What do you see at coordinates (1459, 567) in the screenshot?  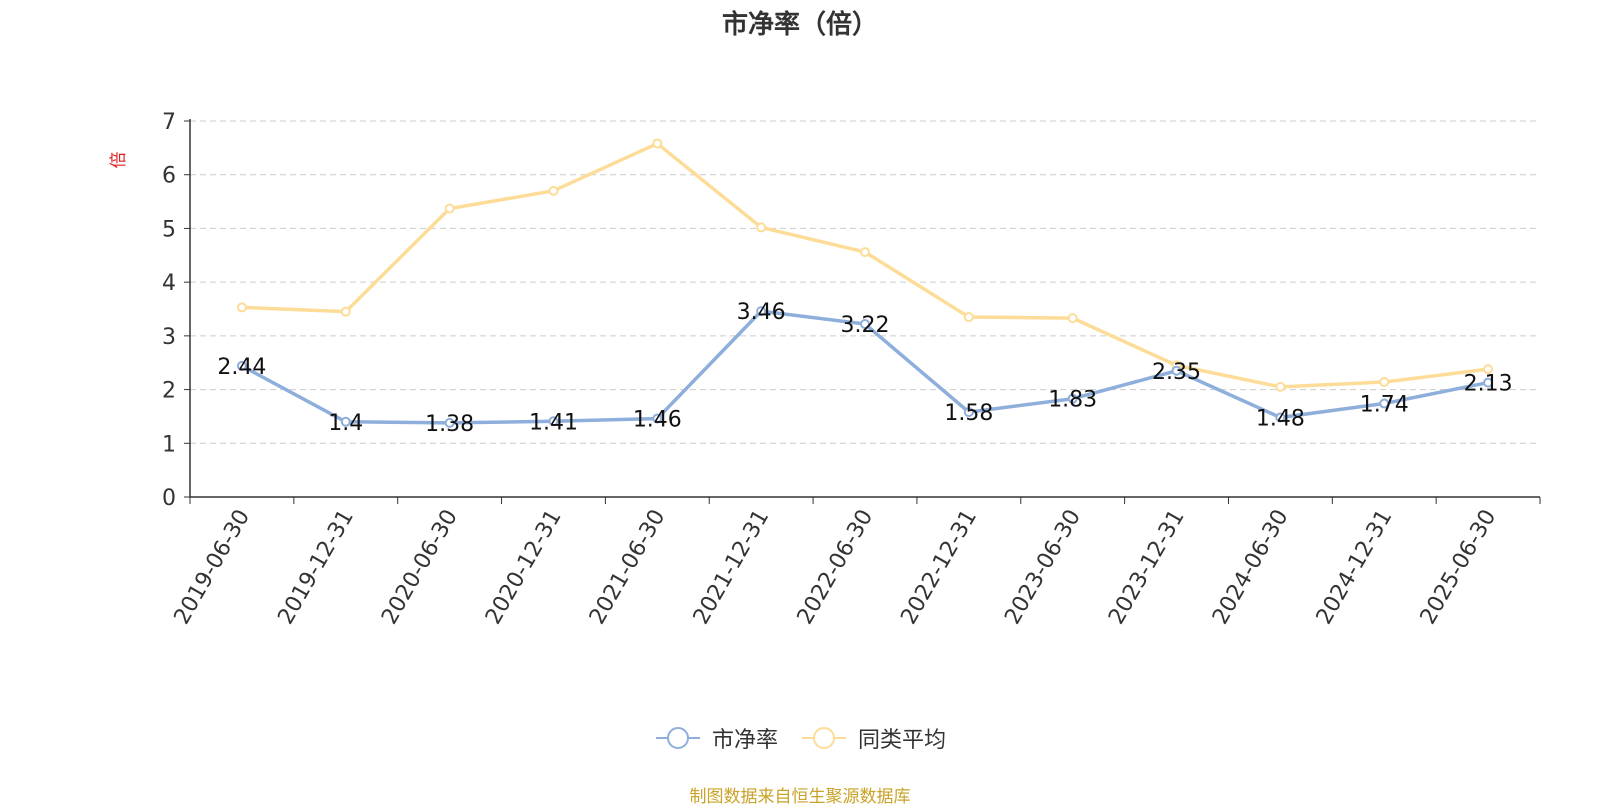 I see `x-tick-label: 2025-06-30` at bounding box center [1459, 567].